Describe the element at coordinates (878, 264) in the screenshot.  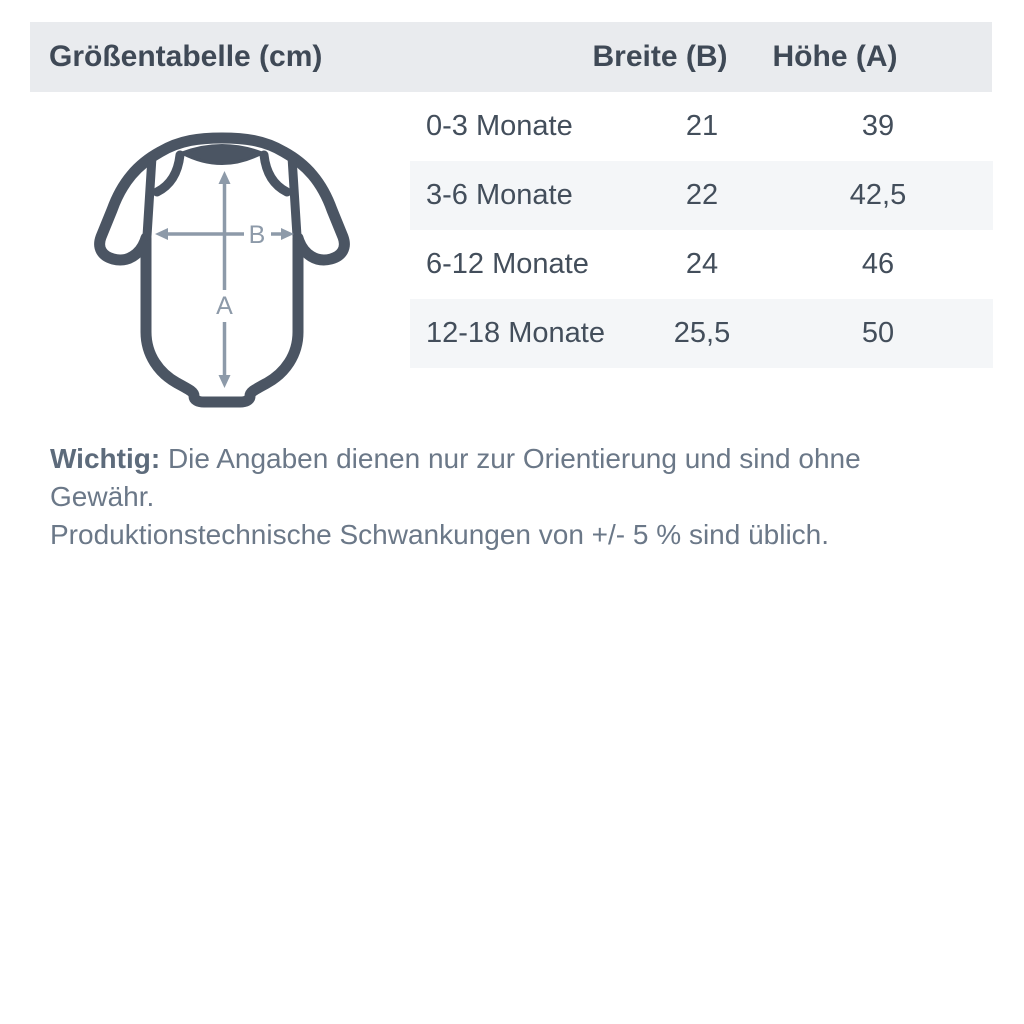
I see `height-value: 46` at that location.